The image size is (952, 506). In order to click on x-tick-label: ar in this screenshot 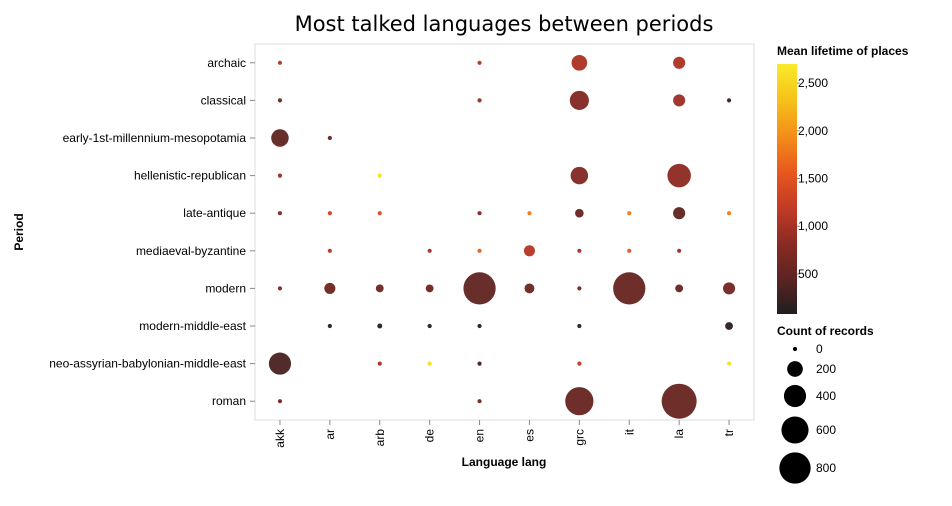, I will do `click(330, 434)`.